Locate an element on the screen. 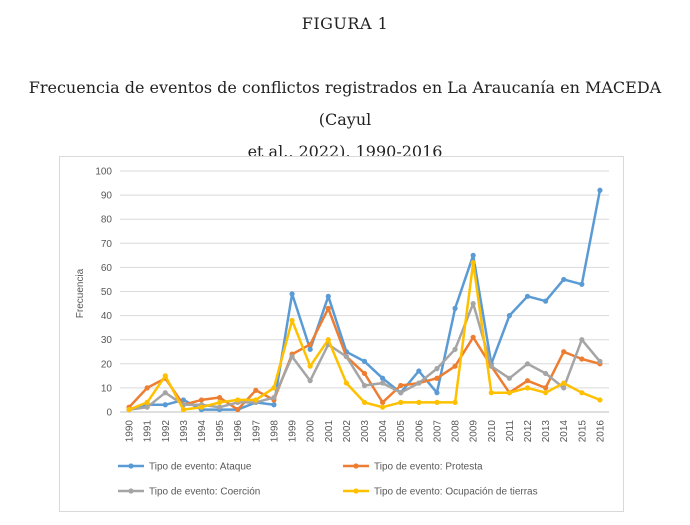 The image size is (690, 525). x-tick-label: 2014 is located at coordinates (564, 431).